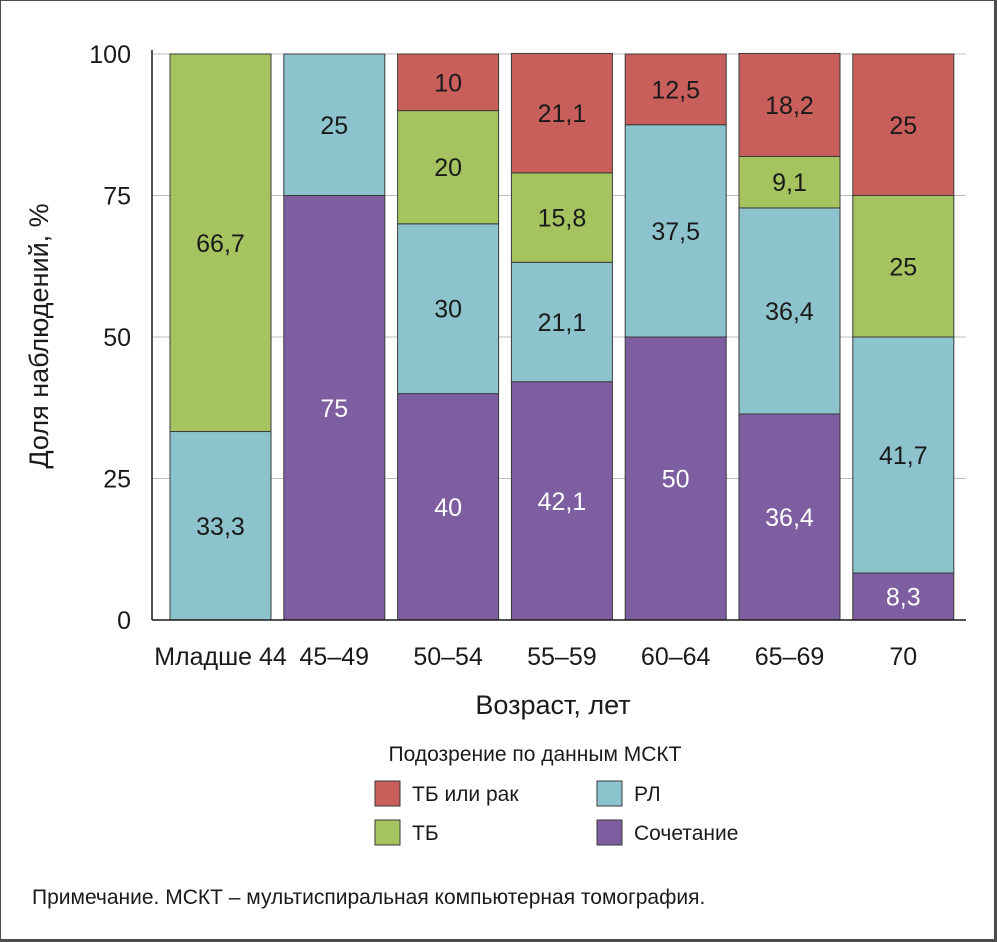 The width and height of the screenshot is (997, 942). What do you see at coordinates (647, 794) in the screenshot?
I see `legend-label: РЛ` at bounding box center [647, 794].